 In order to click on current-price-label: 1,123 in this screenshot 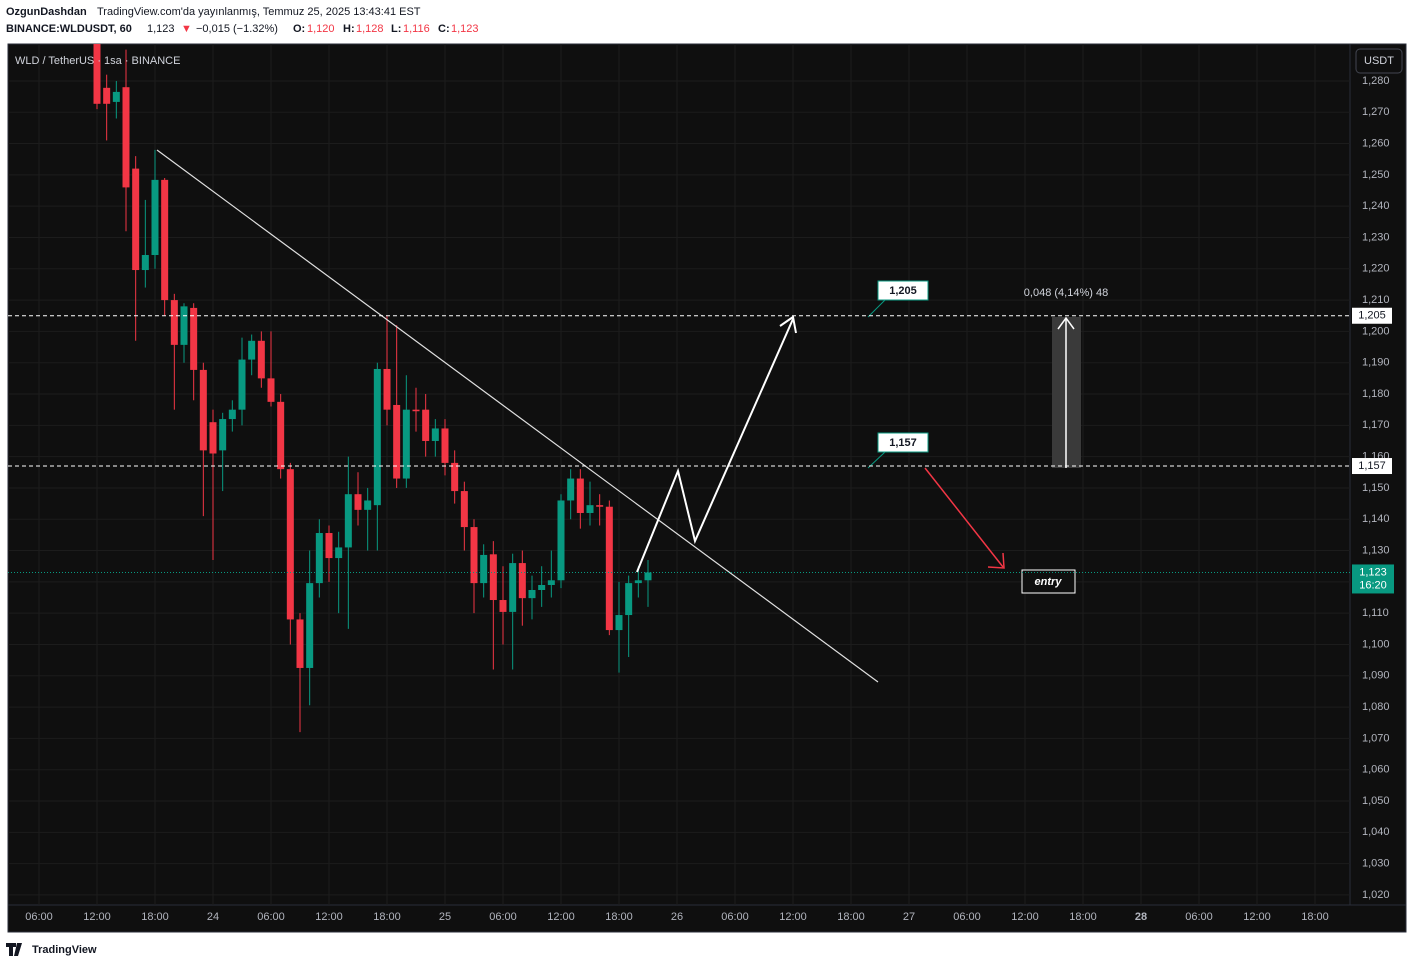, I will do `click(1373, 572)`.